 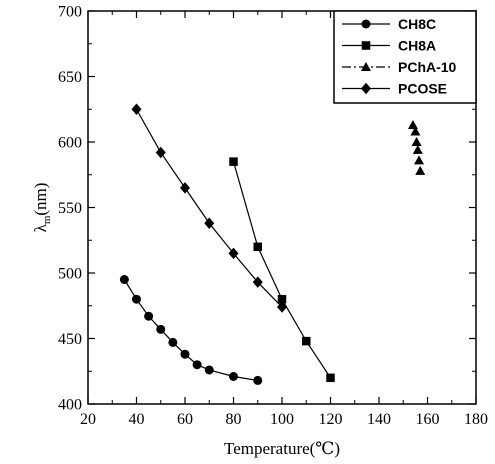 I want to click on y-tick-label: 600, so click(x=70, y=143).